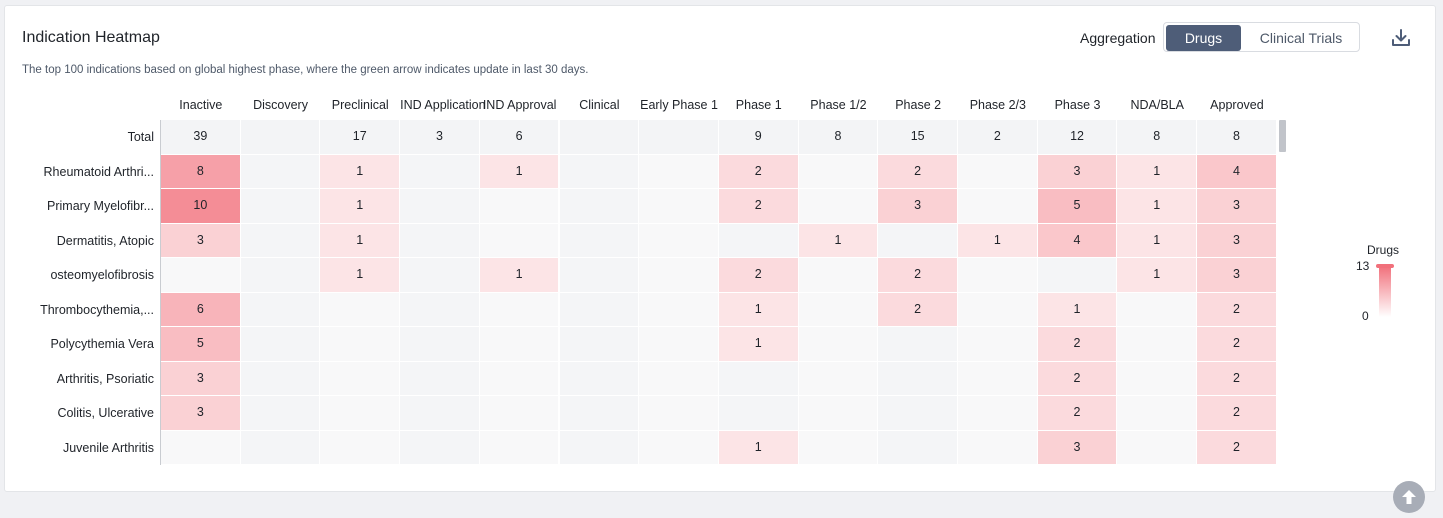 This screenshot has height=518, width=1443. Describe the element at coordinates (1301, 38) in the screenshot. I see `clinical-trials-toggle-button: Clinical Trials` at that location.